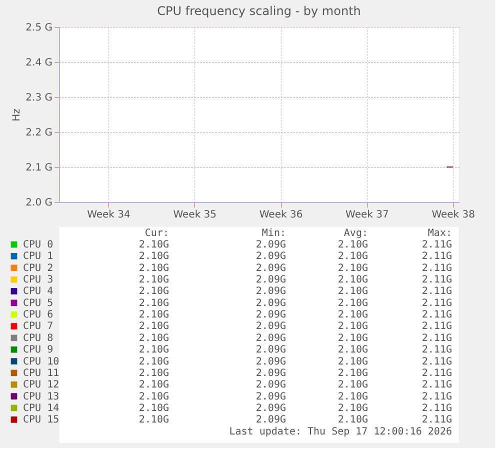 Image resolution: width=497 pixels, height=455 pixels. What do you see at coordinates (281, 215) in the screenshot?
I see `x-tick-label: Week 36` at bounding box center [281, 215].